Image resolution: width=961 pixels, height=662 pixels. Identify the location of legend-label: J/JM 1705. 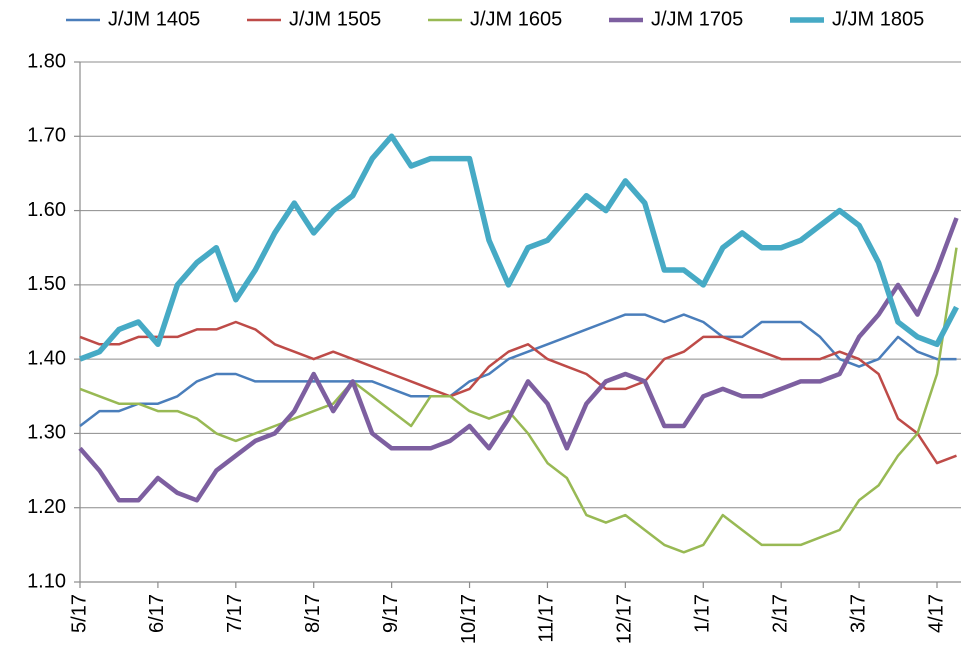
(697, 19).